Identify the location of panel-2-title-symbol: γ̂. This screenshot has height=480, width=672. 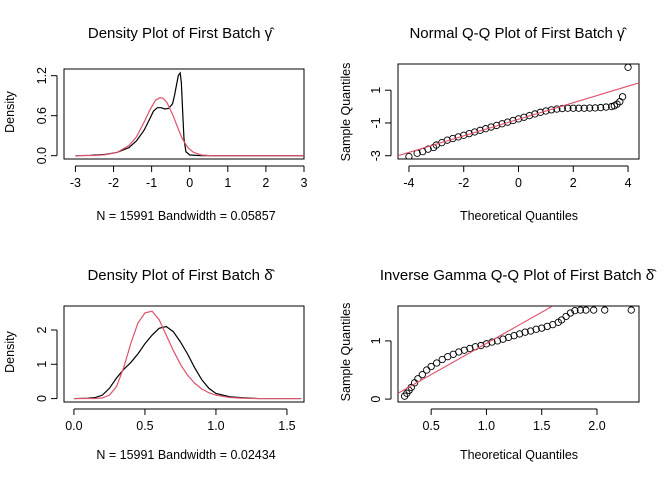
(622, 33).